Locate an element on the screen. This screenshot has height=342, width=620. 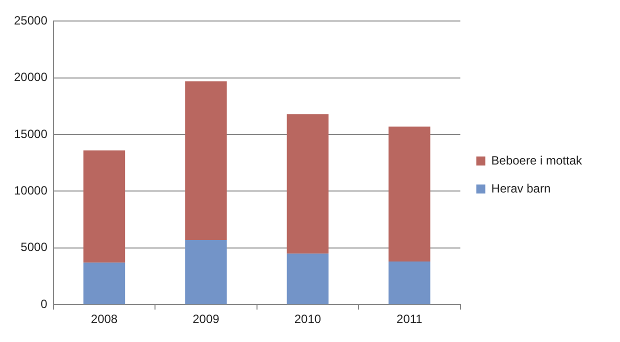
x-tick-label: 2009 is located at coordinates (206, 319).